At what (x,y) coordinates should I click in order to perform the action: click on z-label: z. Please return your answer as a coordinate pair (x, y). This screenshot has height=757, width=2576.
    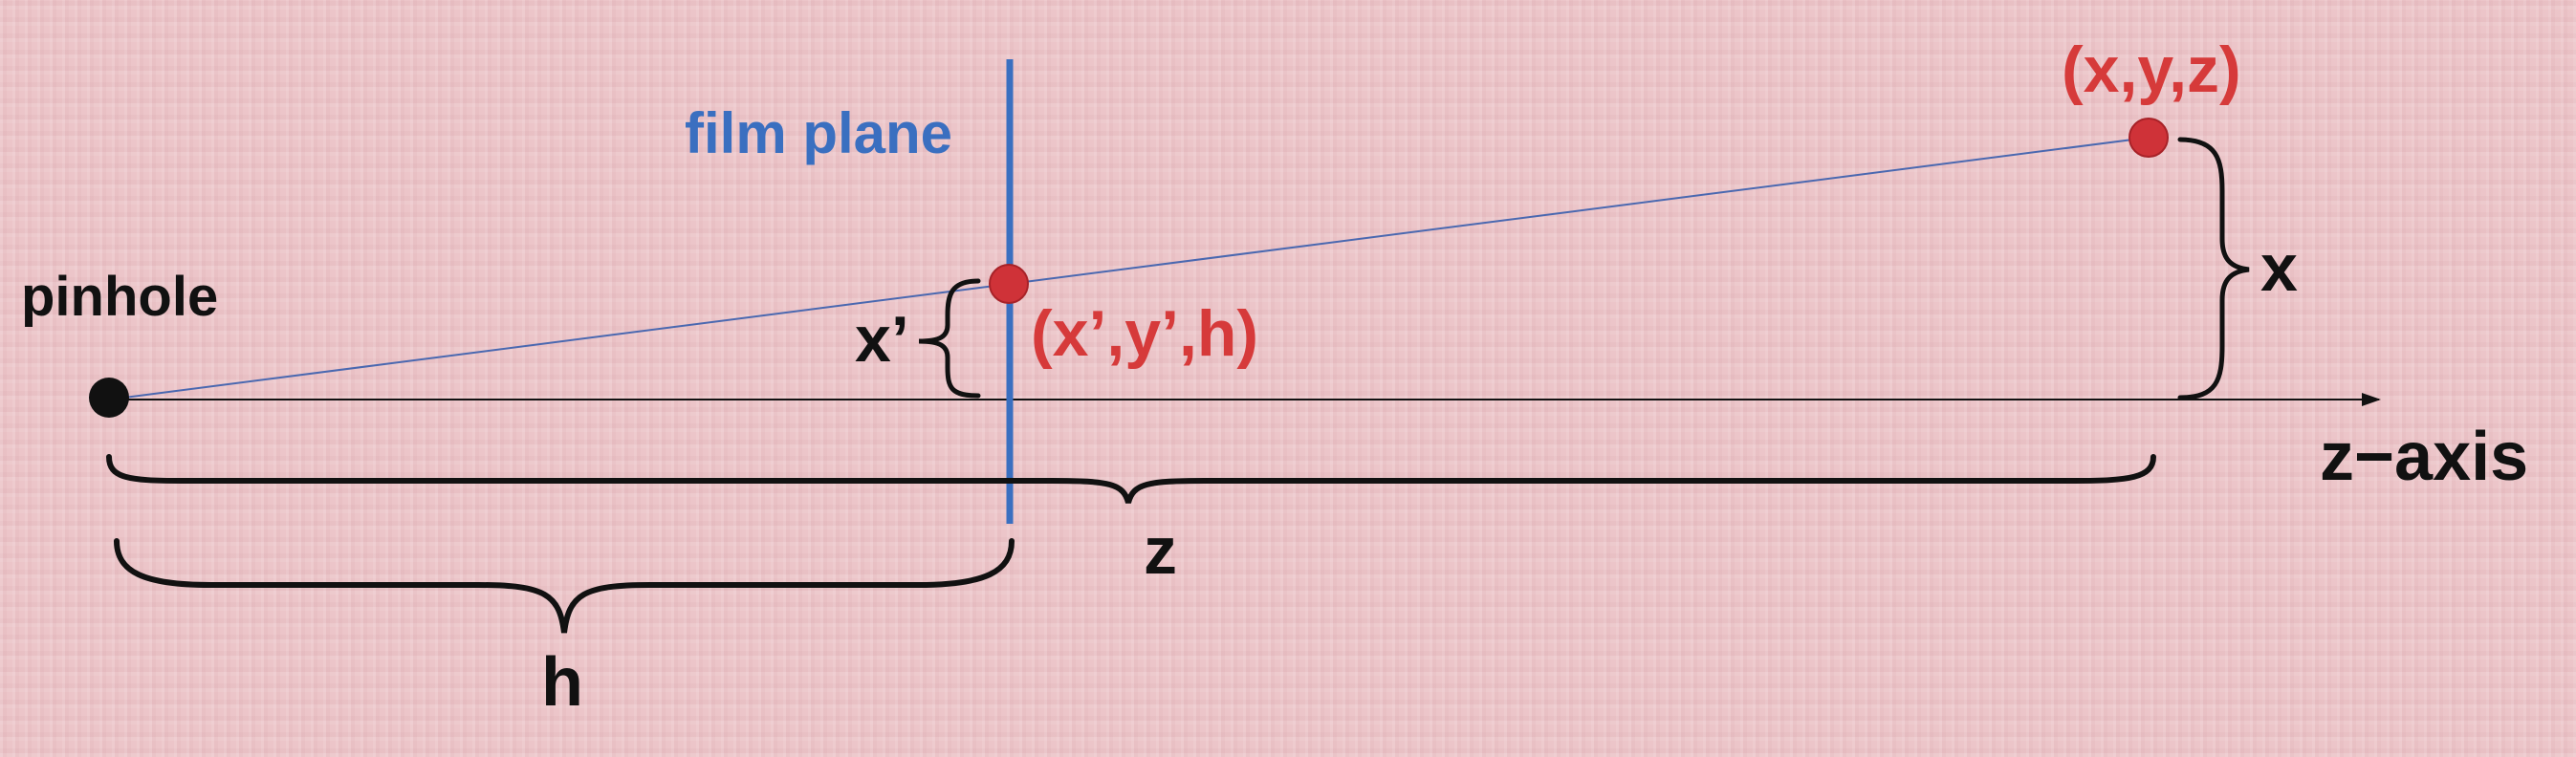
    Looking at the image, I should click on (1160, 550).